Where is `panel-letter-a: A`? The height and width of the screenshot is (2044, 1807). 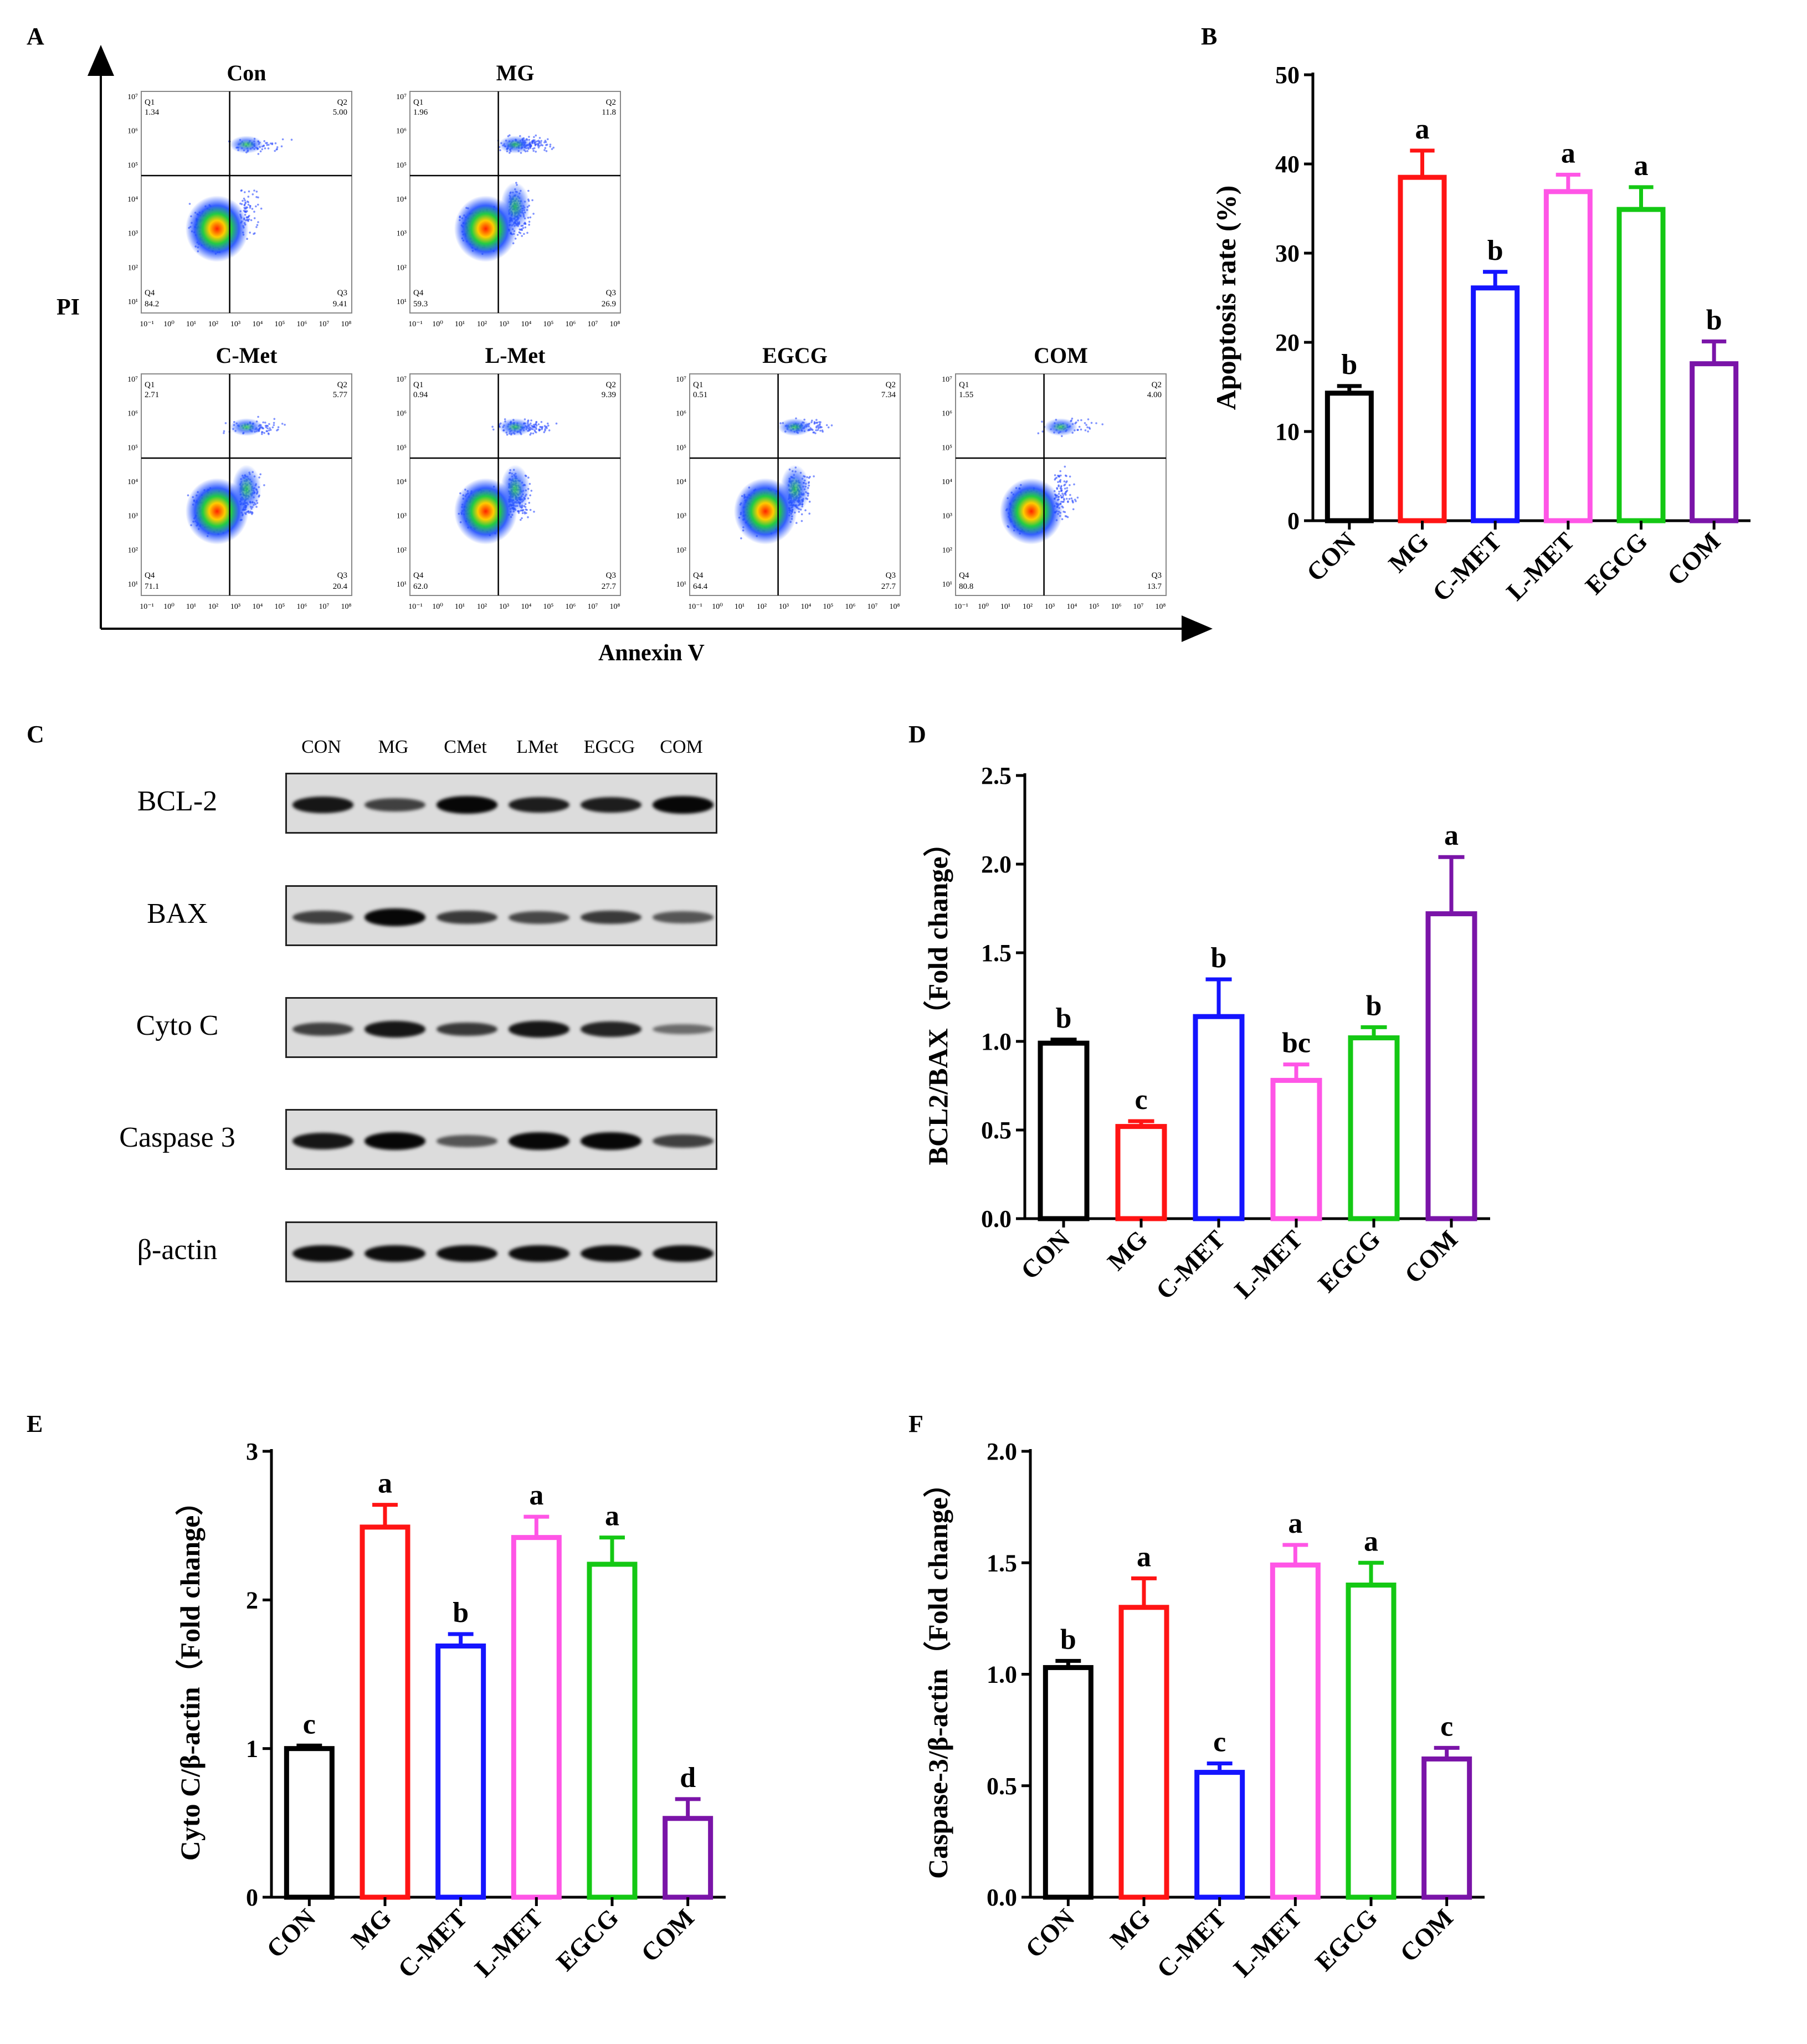
panel-letter-a: A is located at coordinates (35, 36).